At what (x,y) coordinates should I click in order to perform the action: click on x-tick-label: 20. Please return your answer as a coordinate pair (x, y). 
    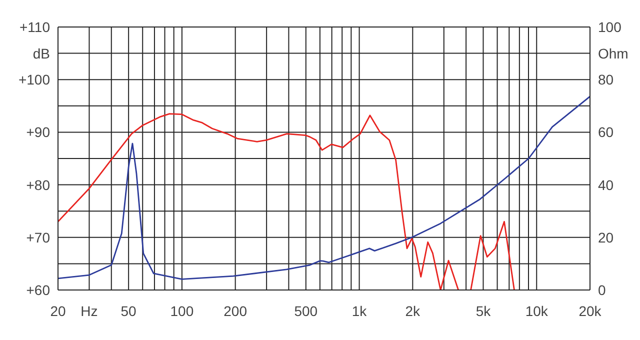
    Looking at the image, I should click on (58, 310).